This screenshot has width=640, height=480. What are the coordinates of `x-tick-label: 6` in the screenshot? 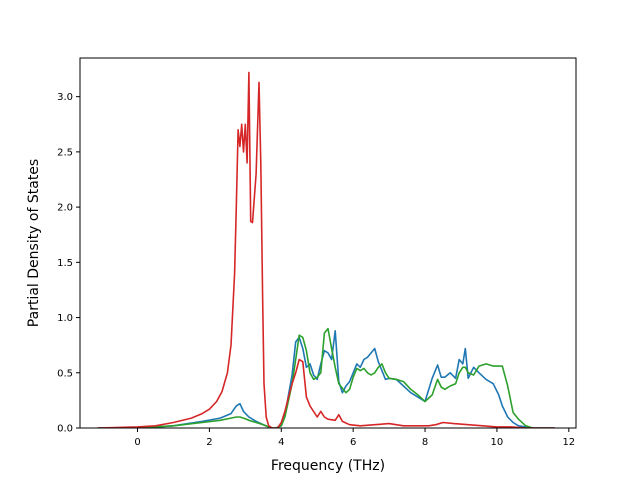 It's located at (353, 442).